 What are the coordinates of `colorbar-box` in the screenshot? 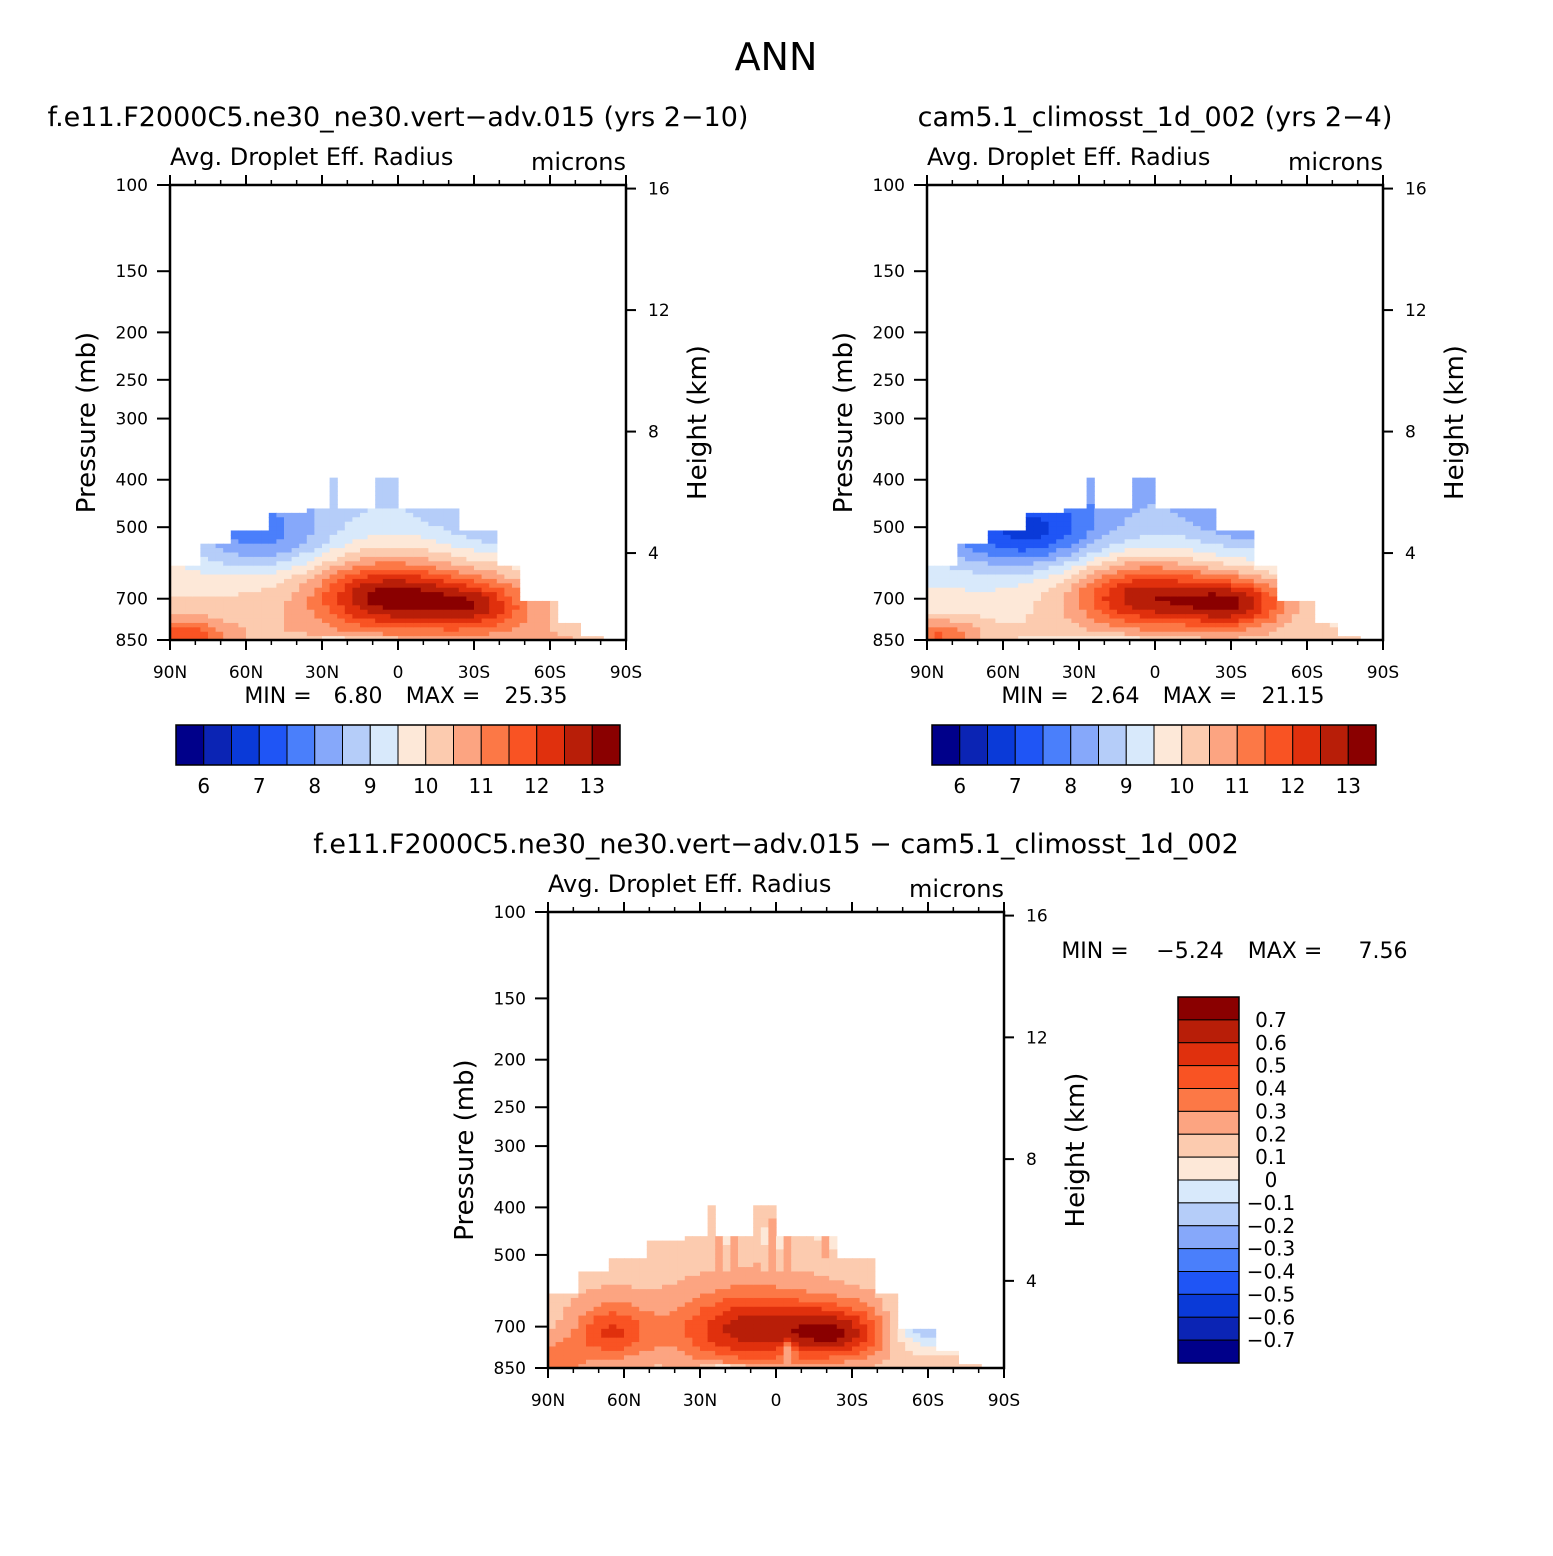 It's located at (1208, 1351).